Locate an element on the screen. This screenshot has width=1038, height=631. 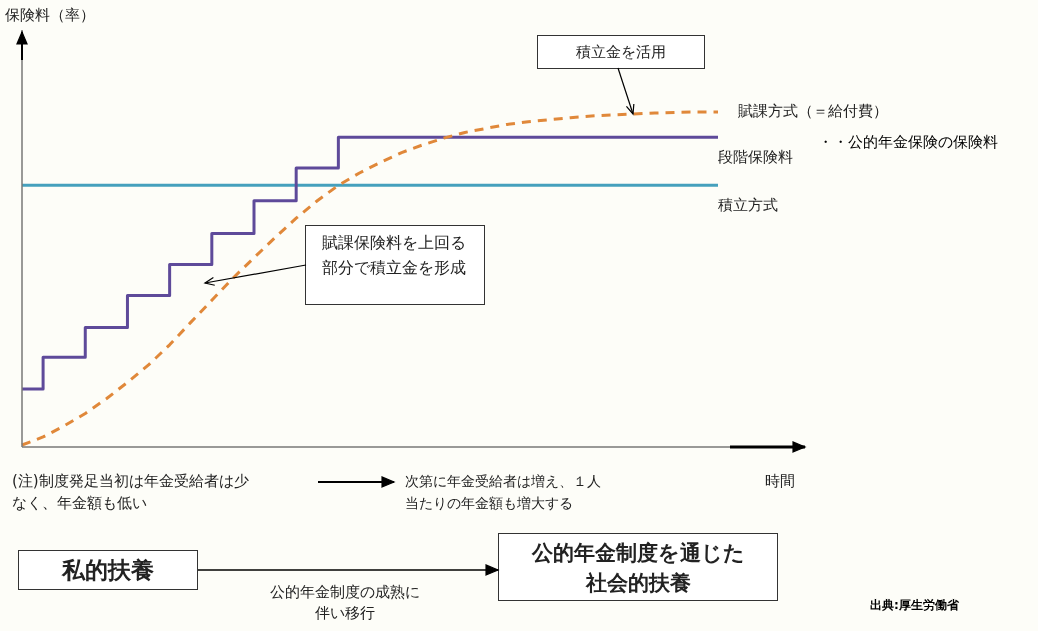
series-label: 賦課方式（＝給付費） is located at coordinates (813, 110).